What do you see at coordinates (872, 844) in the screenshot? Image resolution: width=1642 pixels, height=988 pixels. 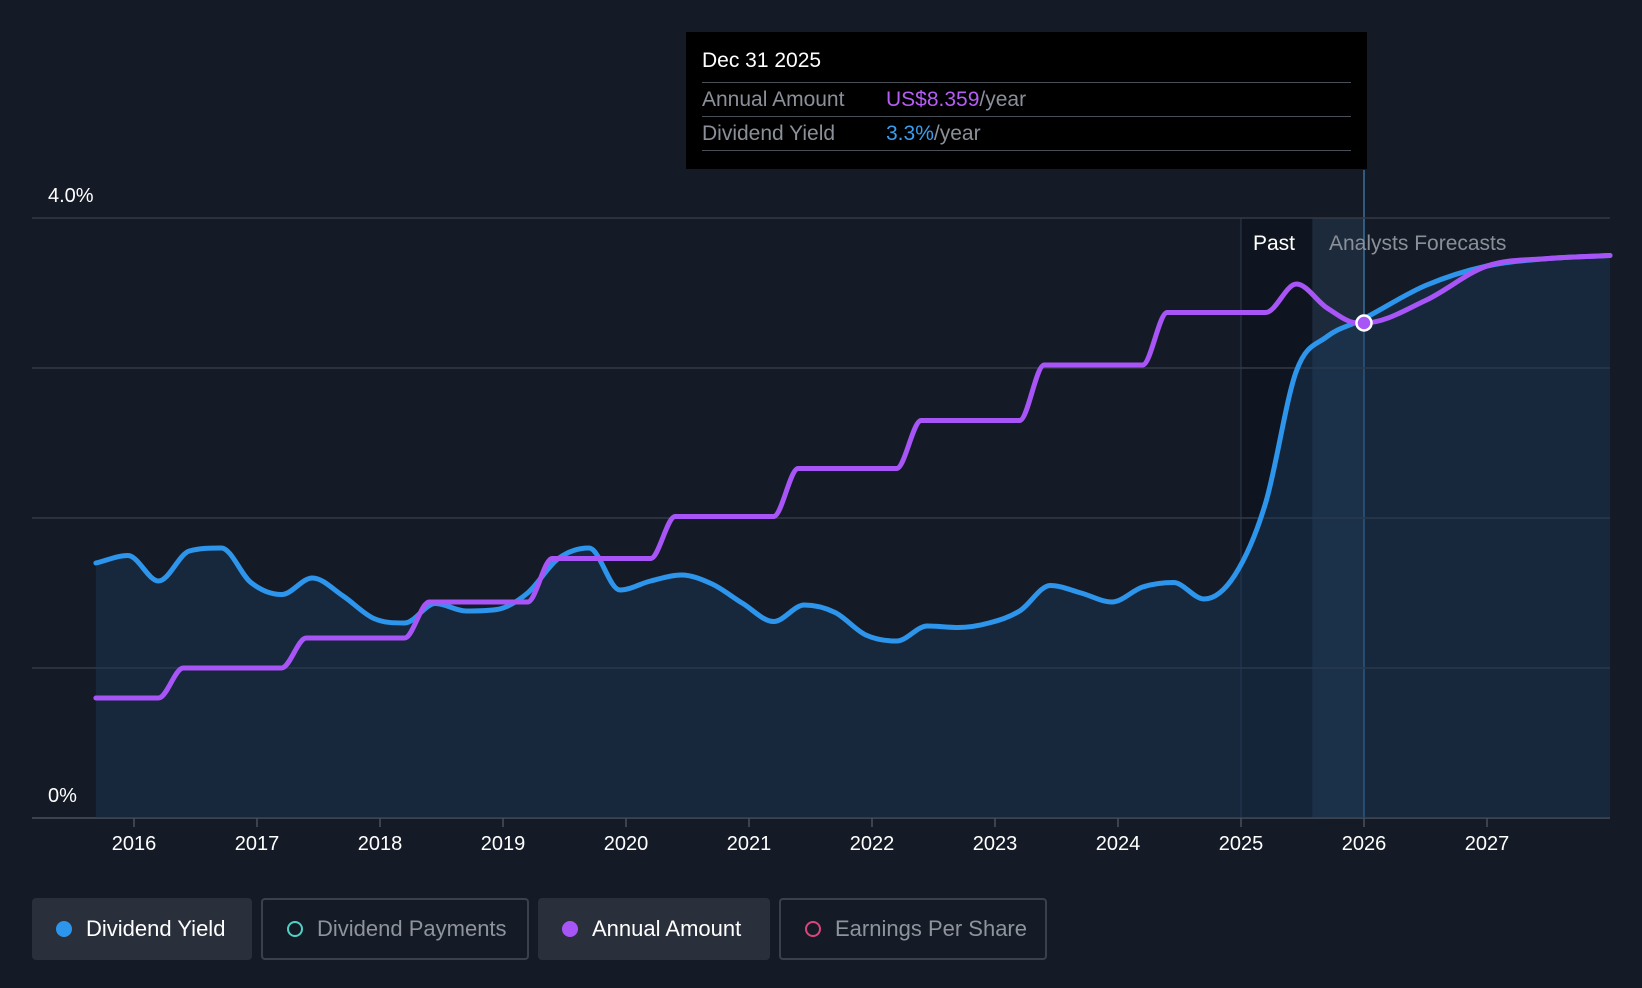 I see `x-tick-label: 2022` at bounding box center [872, 844].